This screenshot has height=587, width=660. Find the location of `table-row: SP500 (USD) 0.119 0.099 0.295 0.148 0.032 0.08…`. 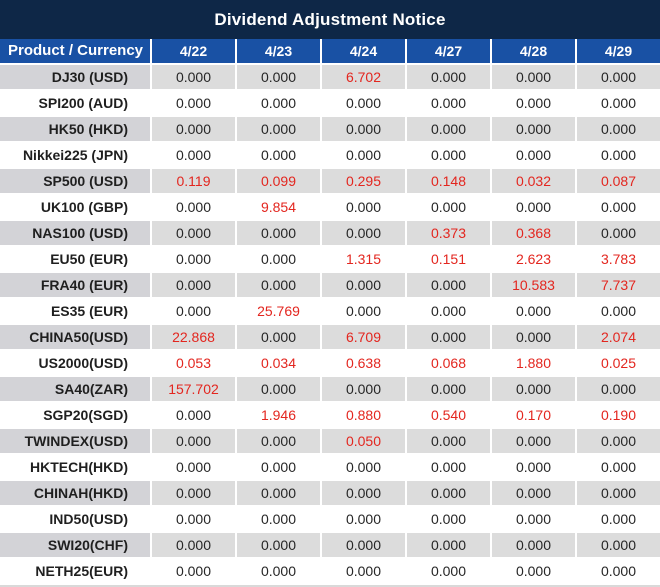

table-row: SP500 (USD) 0.119 0.099 0.295 0.148 0.032 0.08… is located at coordinates (330, 182).